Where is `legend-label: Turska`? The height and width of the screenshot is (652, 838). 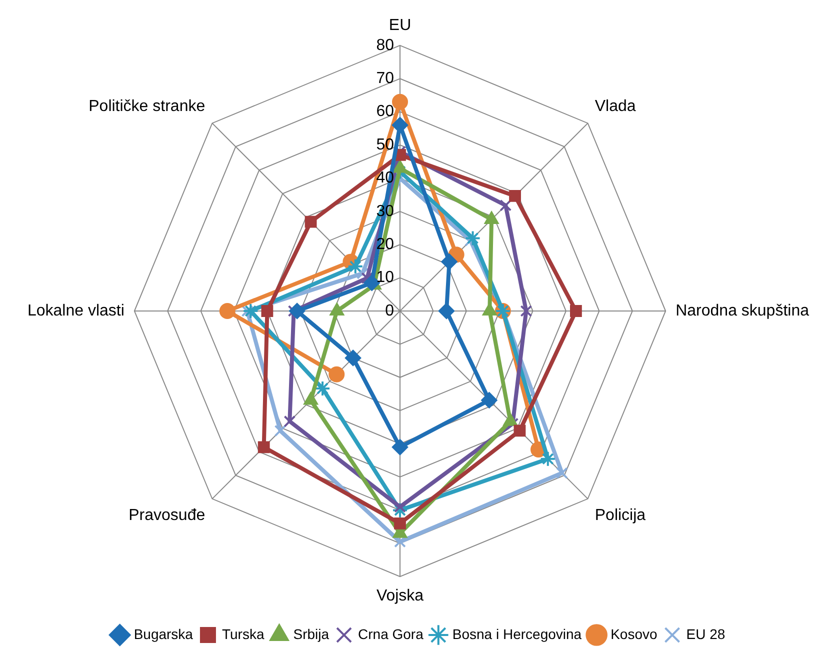 legend-label: Turska is located at coordinates (243, 634).